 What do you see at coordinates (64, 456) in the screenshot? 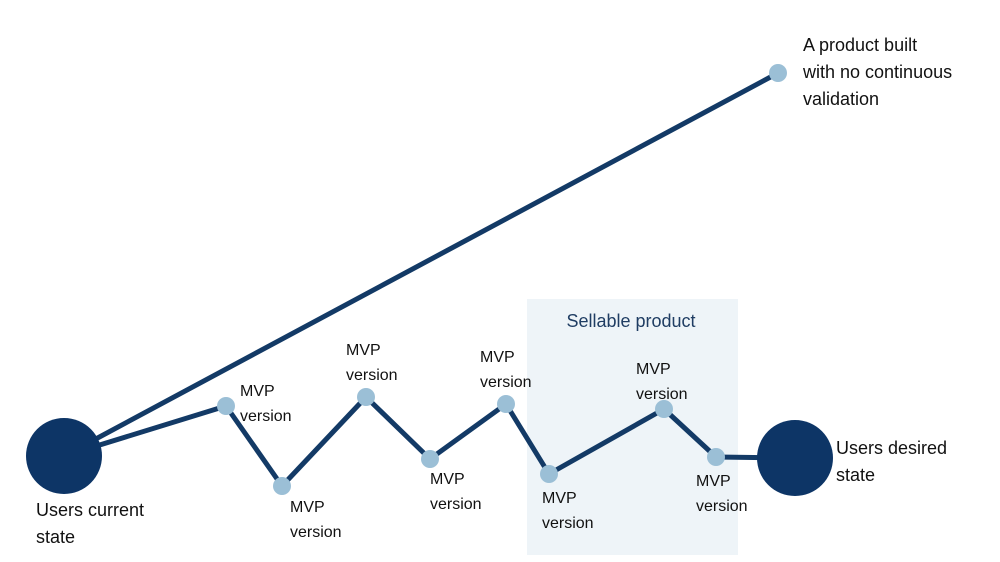
I see `start-node` at bounding box center [64, 456].